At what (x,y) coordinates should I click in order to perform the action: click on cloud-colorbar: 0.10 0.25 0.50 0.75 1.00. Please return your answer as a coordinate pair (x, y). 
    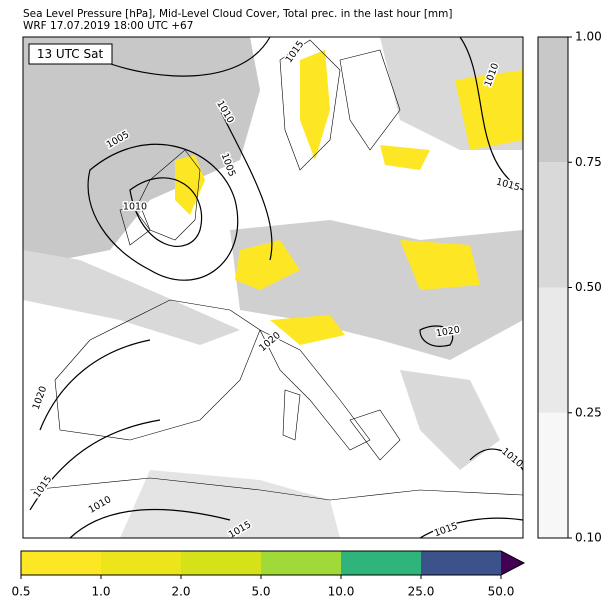
    Looking at the image, I should click on (569, 287).